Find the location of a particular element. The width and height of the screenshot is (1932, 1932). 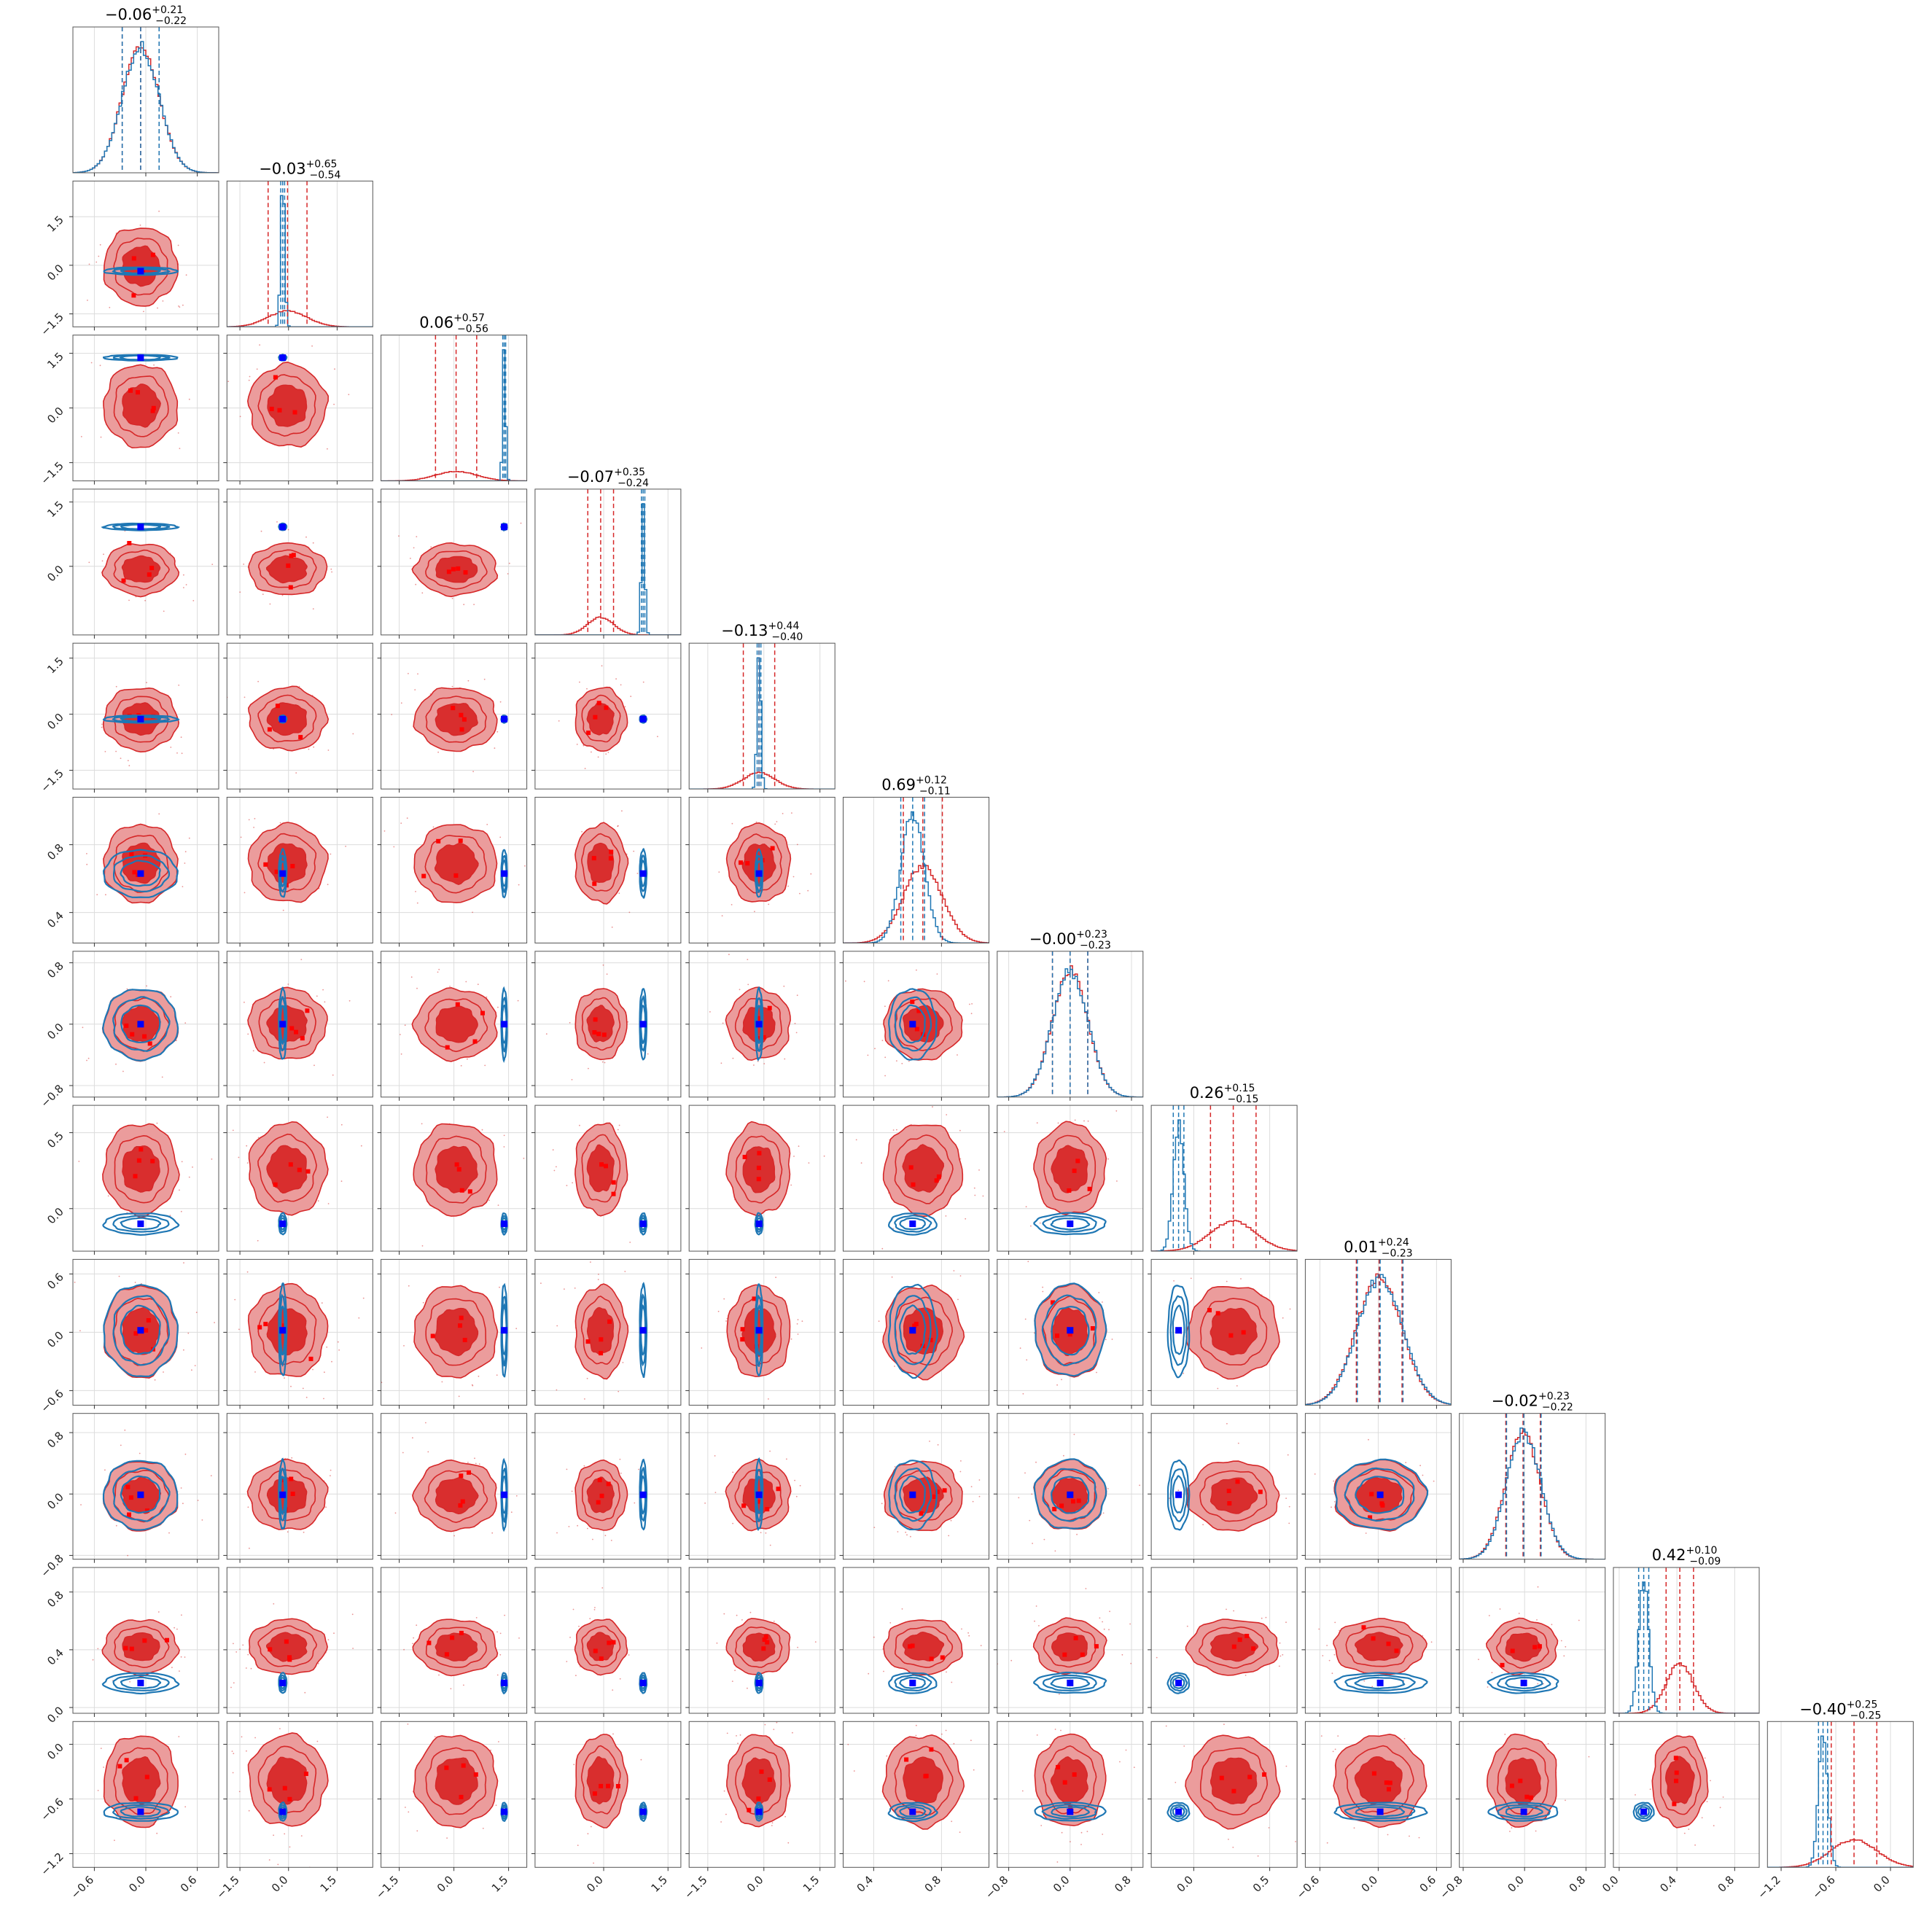

y-tick-label: 0.4 is located at coordinates (55, 920).